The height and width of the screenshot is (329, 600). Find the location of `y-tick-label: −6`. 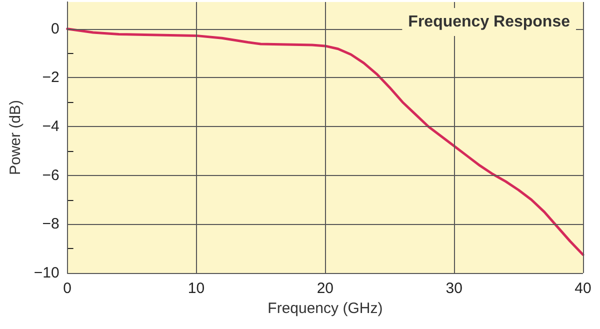

y-tick-label: −6 is located at coordinates (51, 175).